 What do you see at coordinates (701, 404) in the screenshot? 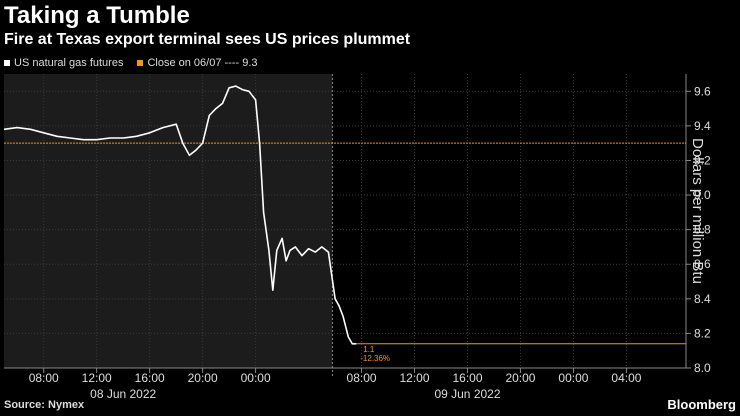
I see `brand-logo: Bloomberg` at bounding box center [701, 404].